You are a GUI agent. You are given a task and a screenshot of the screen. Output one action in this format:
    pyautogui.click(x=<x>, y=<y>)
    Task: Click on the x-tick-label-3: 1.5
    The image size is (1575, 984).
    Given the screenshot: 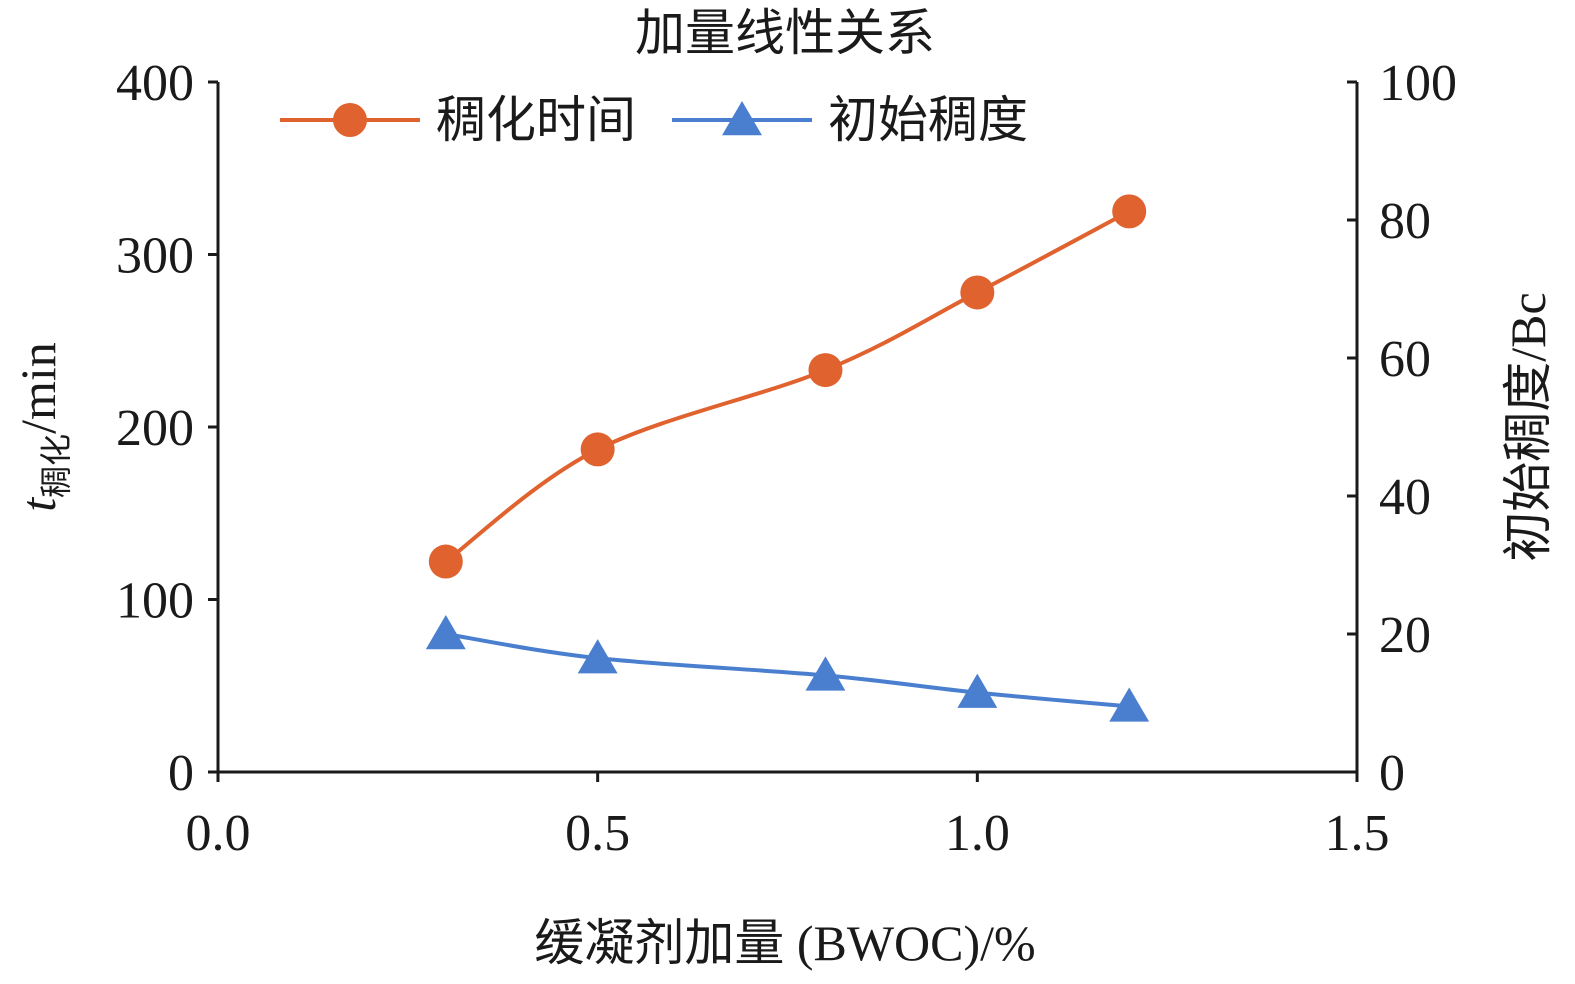 What is the action you would take?
    pyautogui.click(x=1357, y=833)
    